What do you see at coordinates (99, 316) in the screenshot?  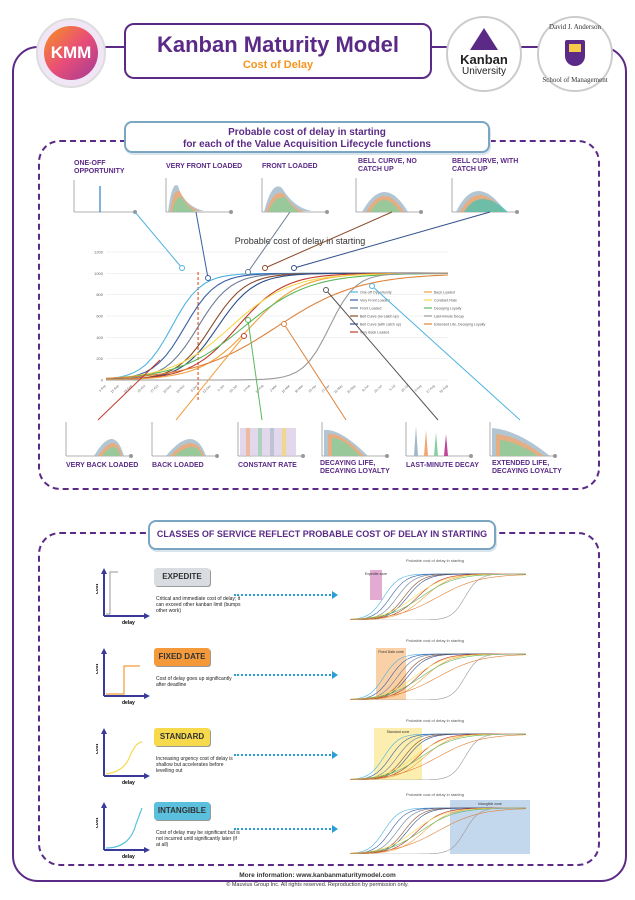 I see `y-tick-label: 600` at bounding box center [99, 316].